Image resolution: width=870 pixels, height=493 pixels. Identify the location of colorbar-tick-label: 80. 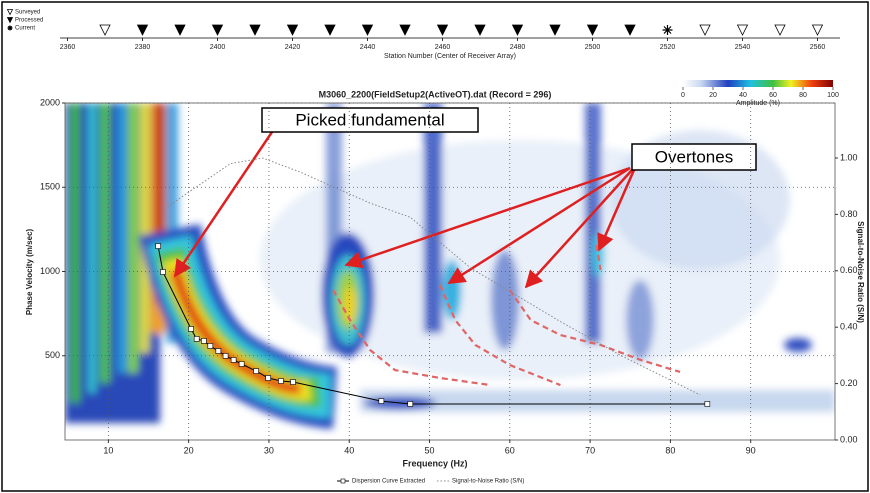
(803, 95).